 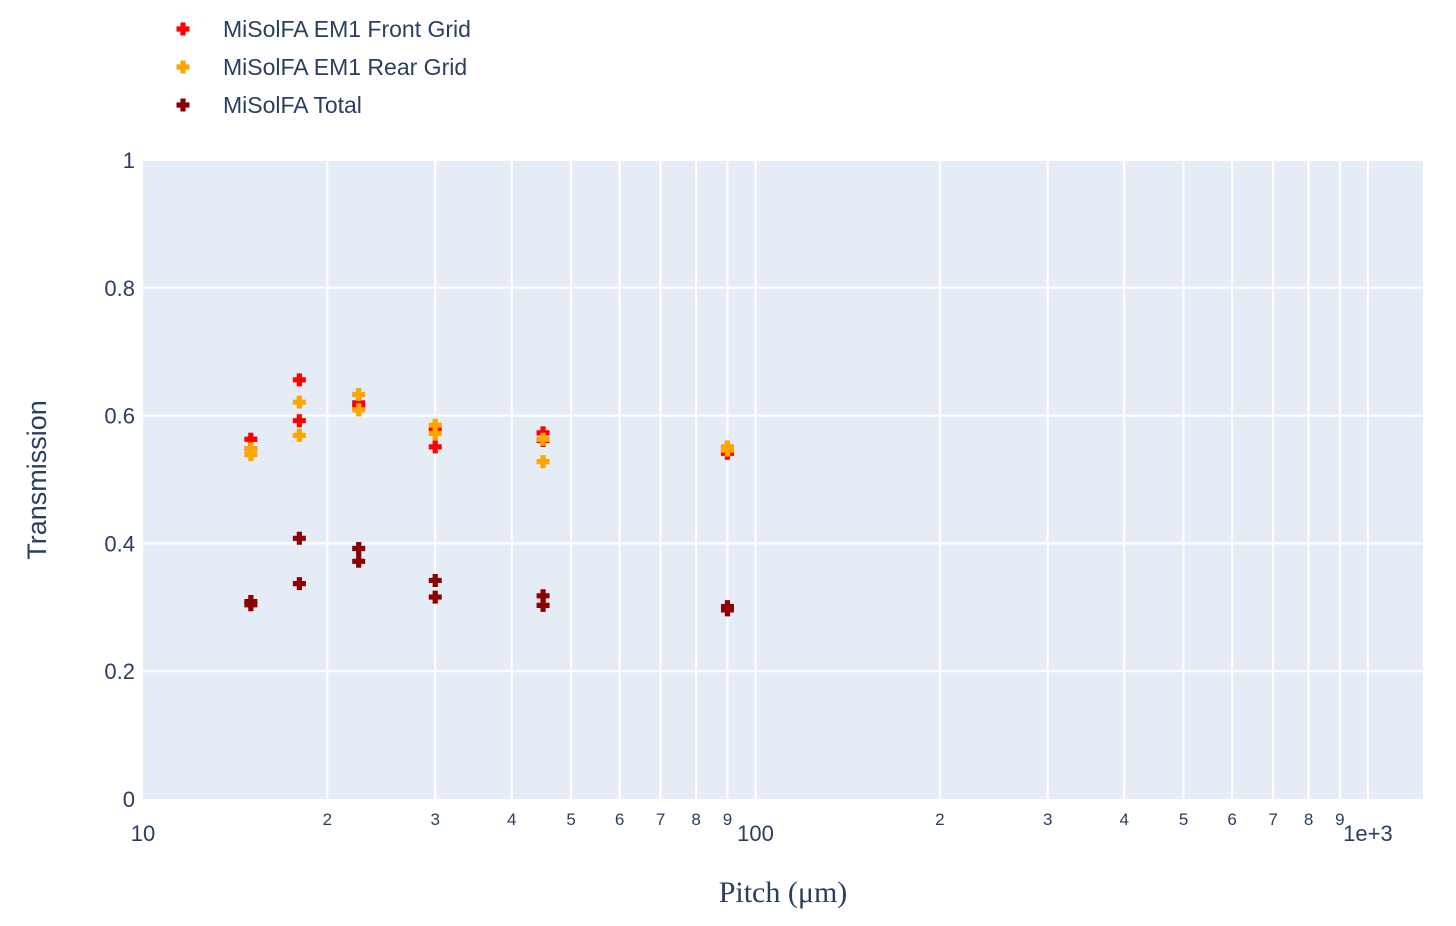 What do you see at coordinates (292, 105) in the screenshot?
I see `legend-label: MiSolFA Total` at bounding box center [292, 105].